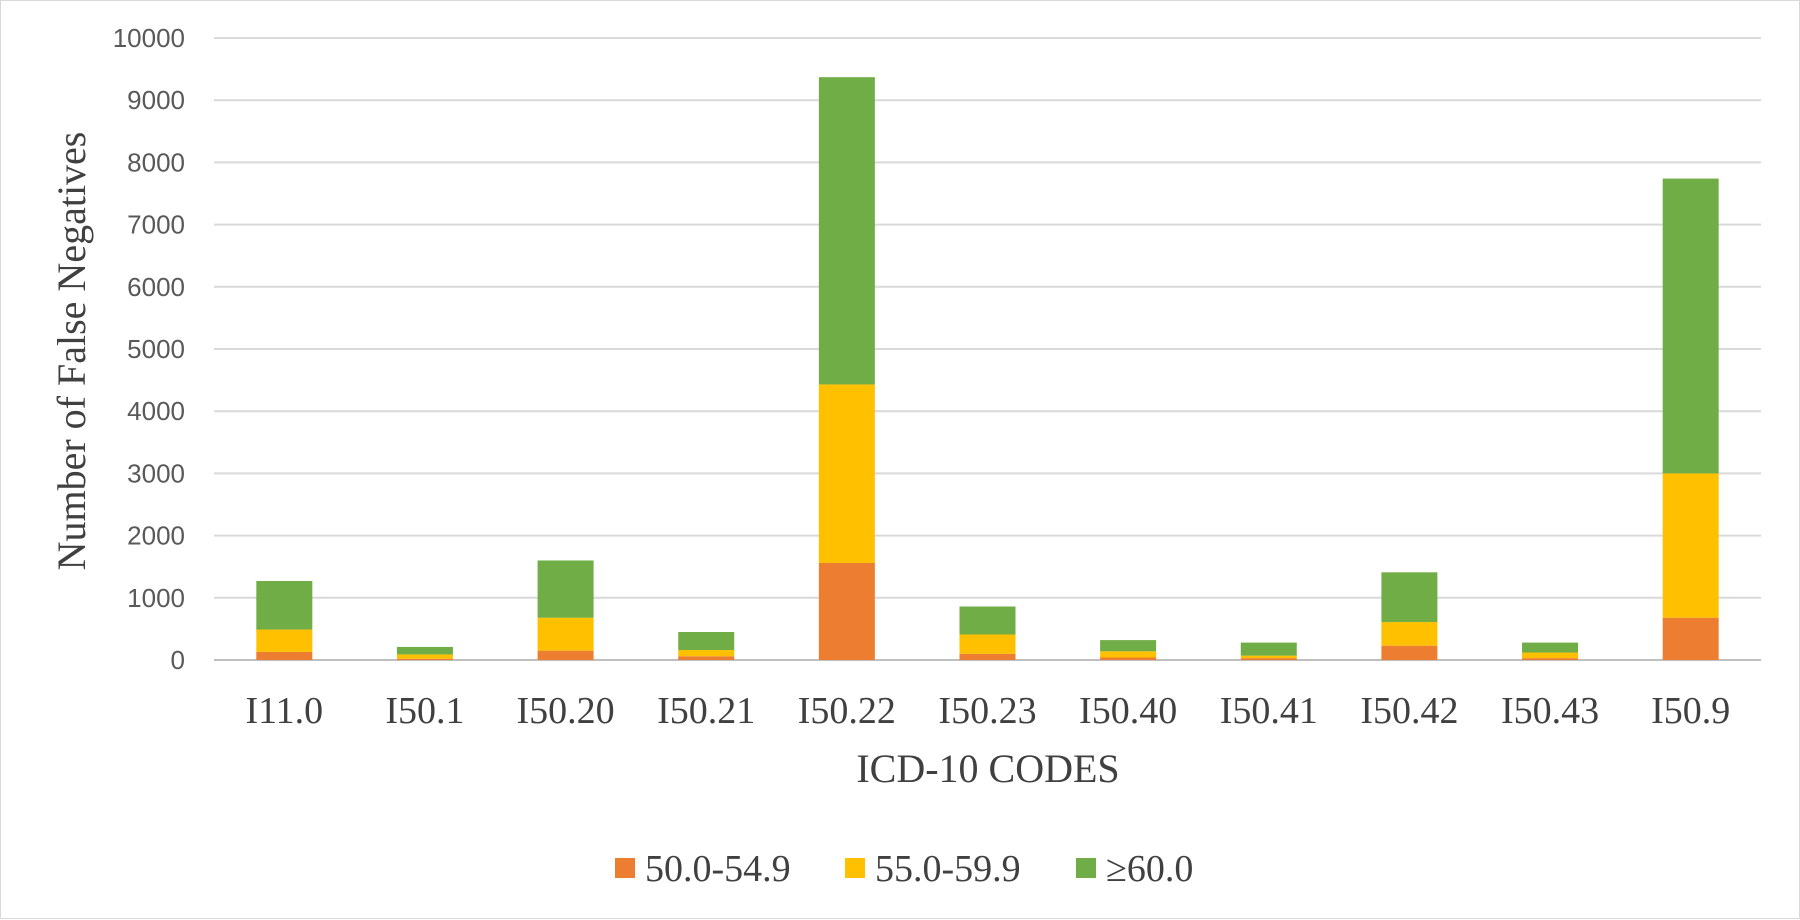 The width and height of the screenshot is (1800, 920). I want to click on y-tick-label: 2000, so click(156, 536).